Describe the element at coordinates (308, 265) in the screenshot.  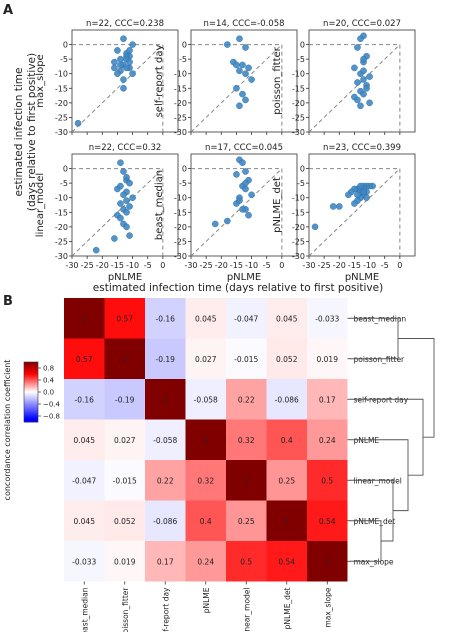
I see `x-tick-label: -30` at that location.